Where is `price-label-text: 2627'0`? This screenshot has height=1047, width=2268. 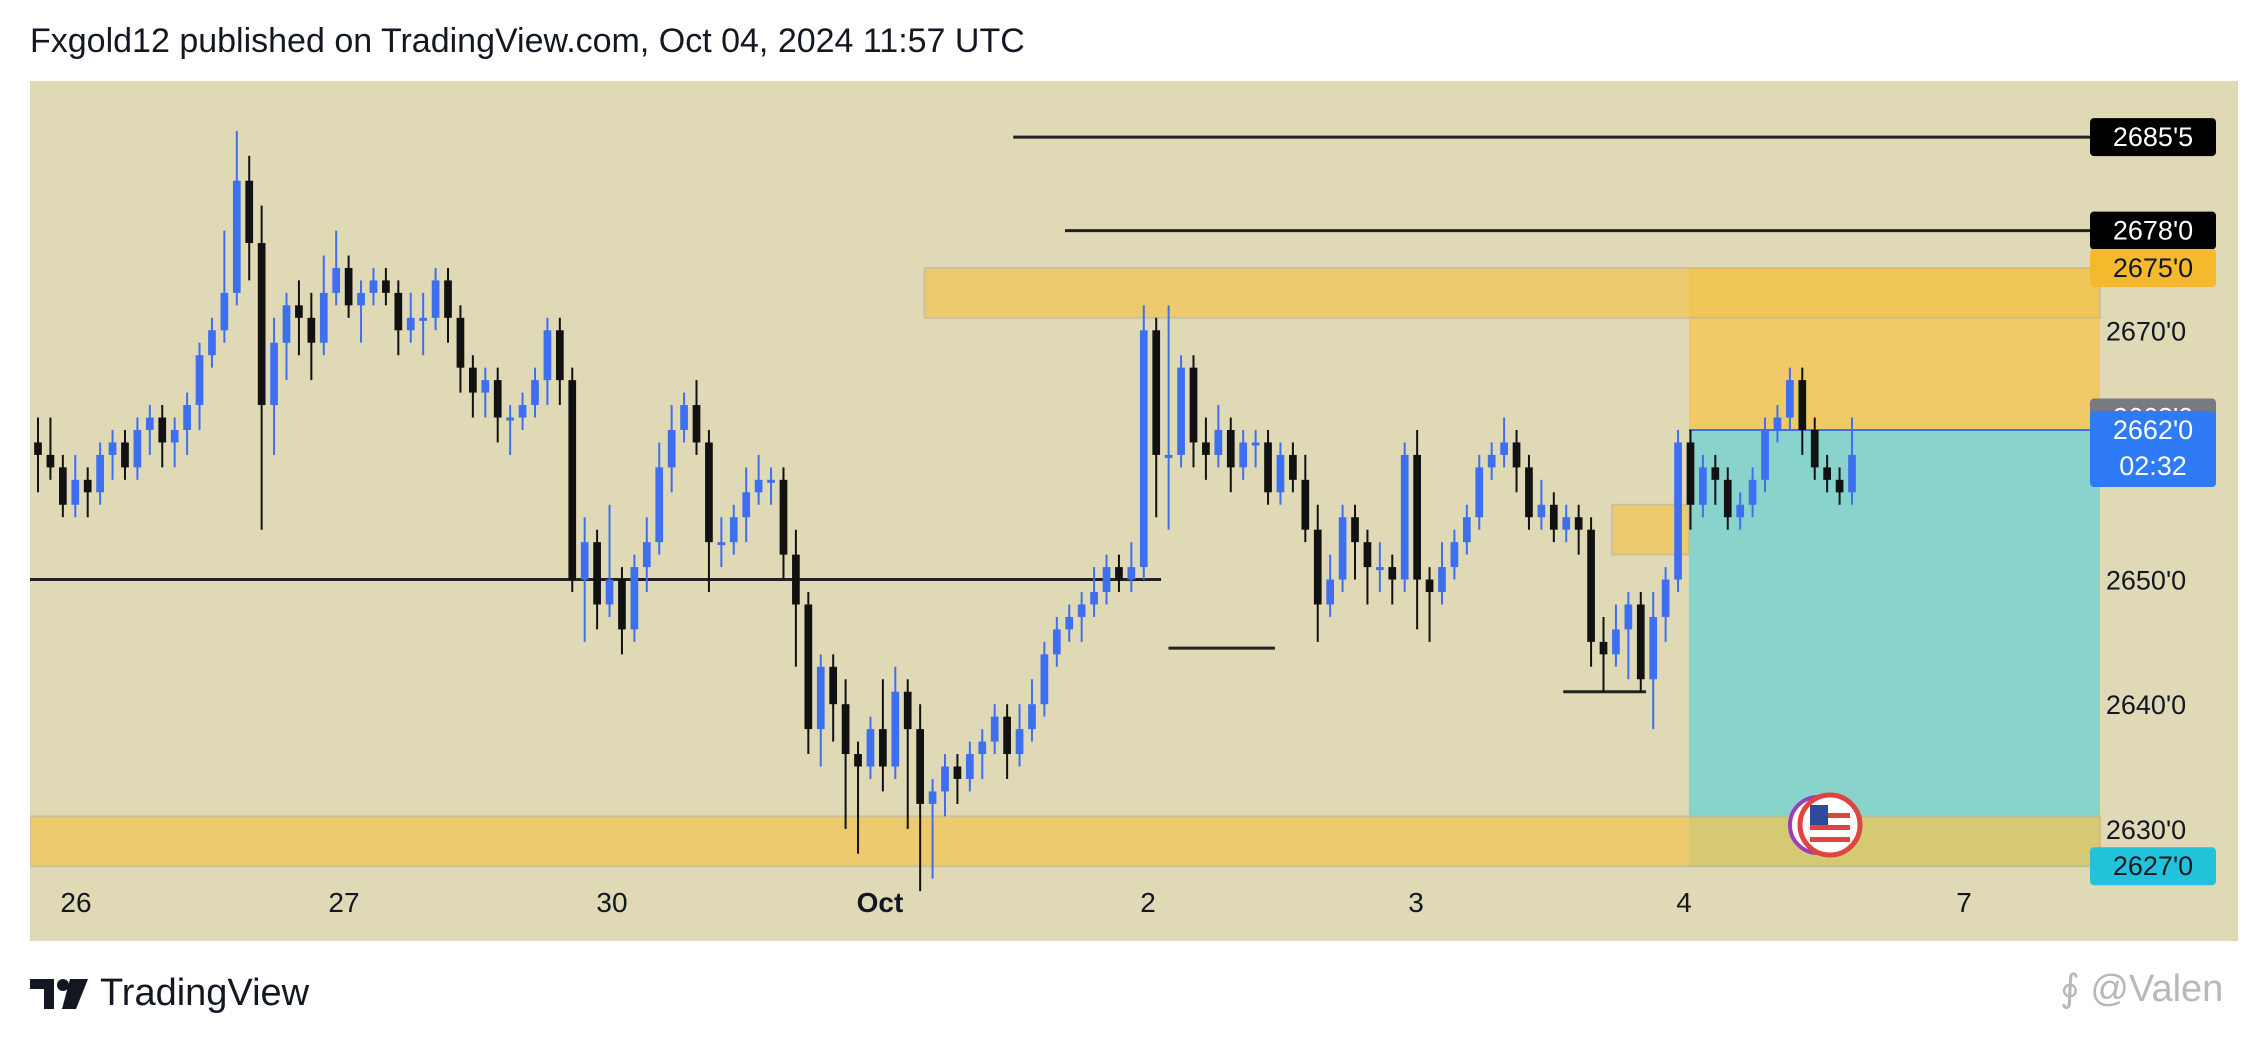 price-label-text: 2627'0 is located at coordinates (2153, 866).